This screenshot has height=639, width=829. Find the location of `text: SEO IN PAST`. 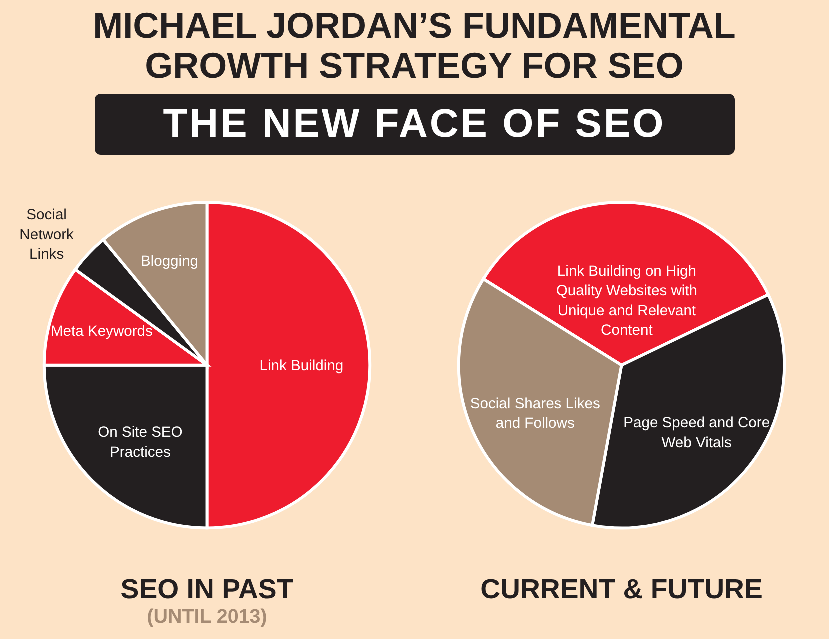

text: SEO IN PAST is located at coordinates (207, 588).